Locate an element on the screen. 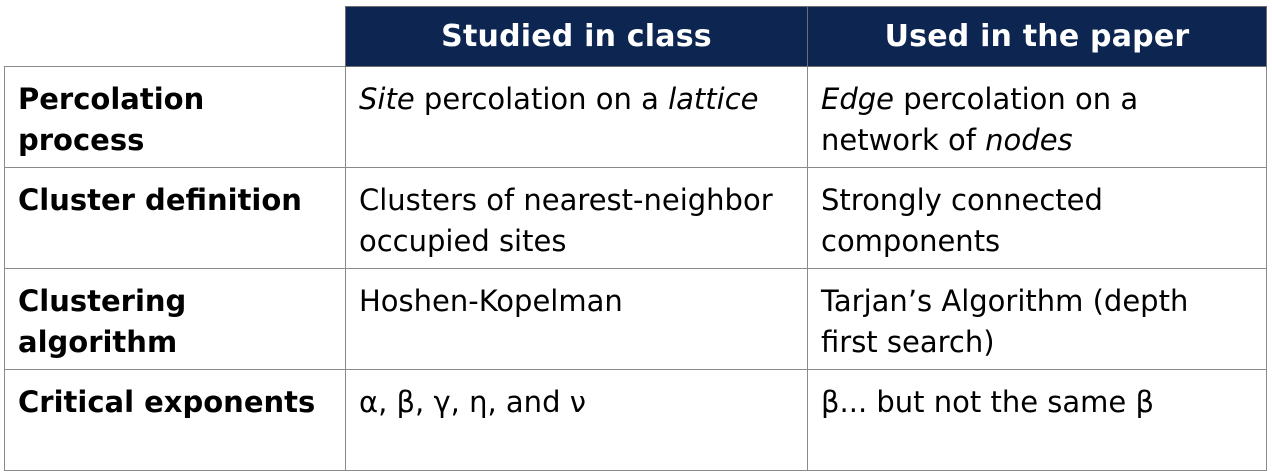 Image resolution: width=1272 pixels, height=476 pixels. row-label: Percolation process is located at coordinates (175, 117).